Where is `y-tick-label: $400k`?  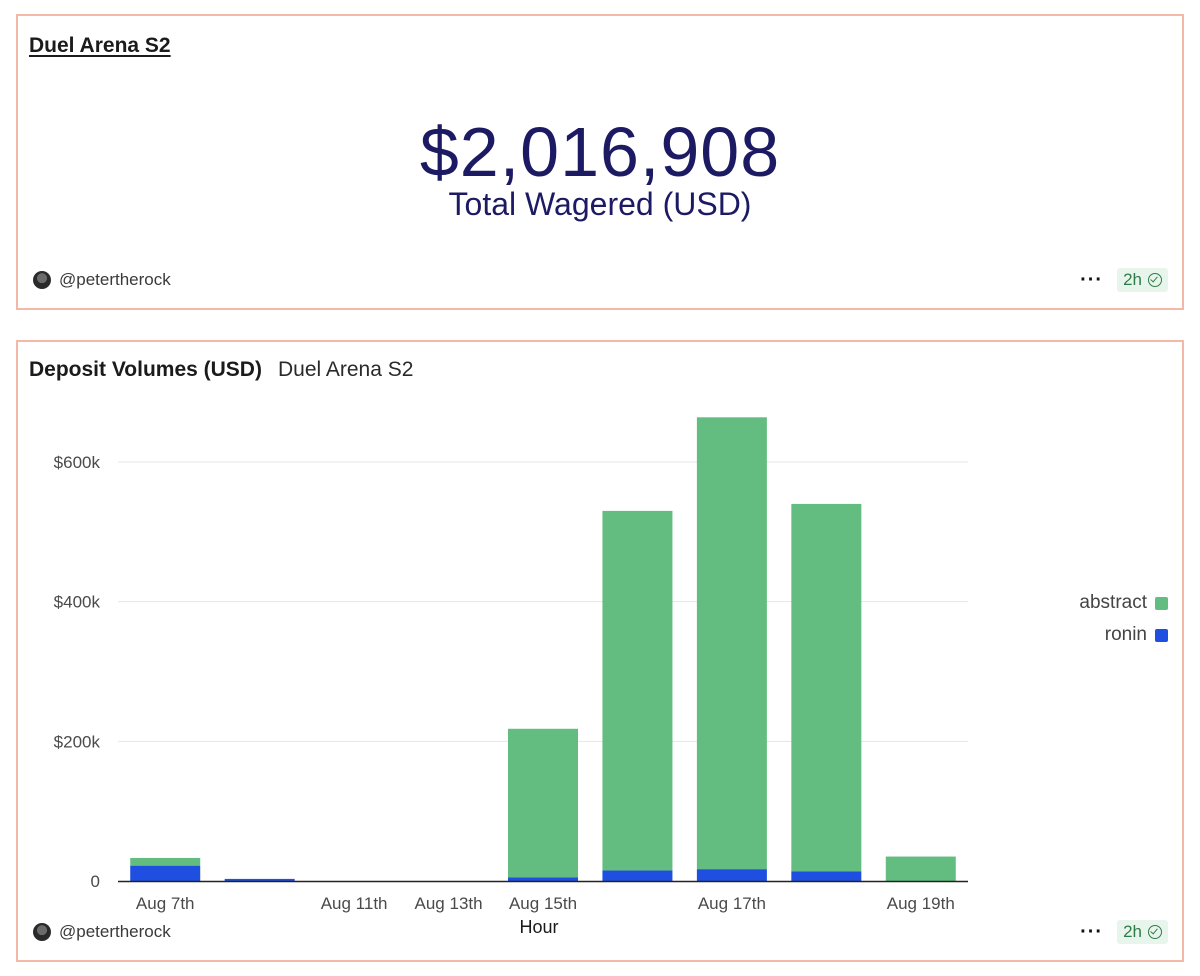 y-tick-label: $400k is located at coordinates (77, 602).